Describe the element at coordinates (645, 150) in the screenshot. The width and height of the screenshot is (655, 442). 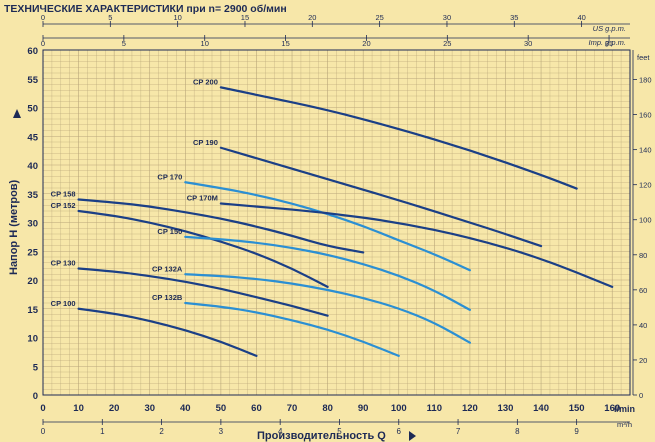
I see `feet-tick-label: 140` at that location.